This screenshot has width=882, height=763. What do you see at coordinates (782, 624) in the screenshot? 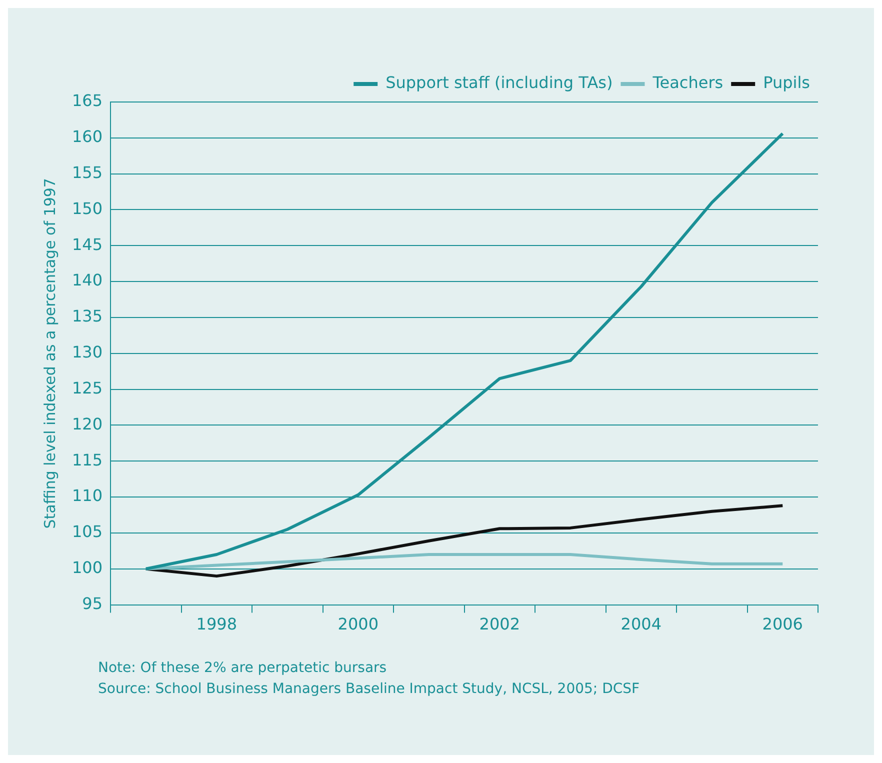
I see `x-tick-label: 2006` at bounding box center [782, 624].